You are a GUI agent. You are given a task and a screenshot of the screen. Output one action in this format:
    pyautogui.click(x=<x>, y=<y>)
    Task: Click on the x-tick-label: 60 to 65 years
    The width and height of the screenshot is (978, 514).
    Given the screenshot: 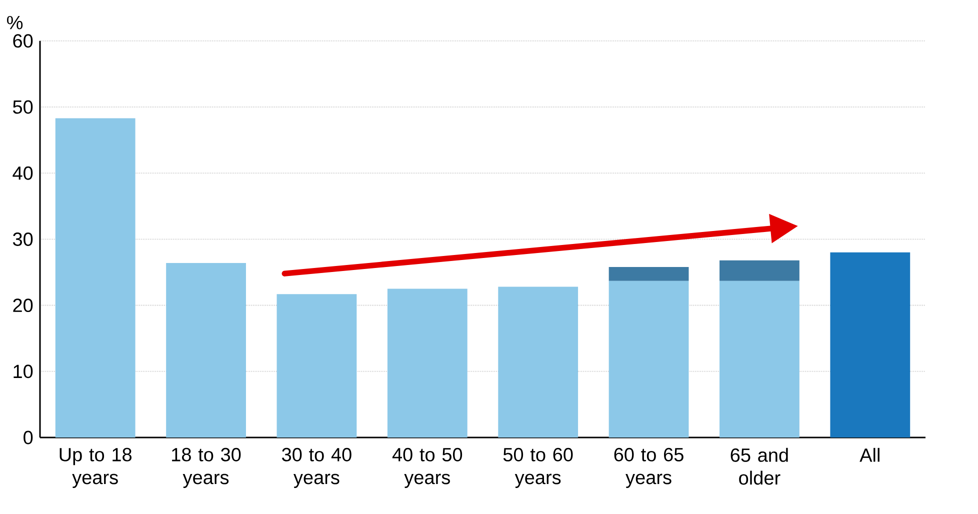 What is the action you would take?
    pyautogui.click(x=649, y=468)
    